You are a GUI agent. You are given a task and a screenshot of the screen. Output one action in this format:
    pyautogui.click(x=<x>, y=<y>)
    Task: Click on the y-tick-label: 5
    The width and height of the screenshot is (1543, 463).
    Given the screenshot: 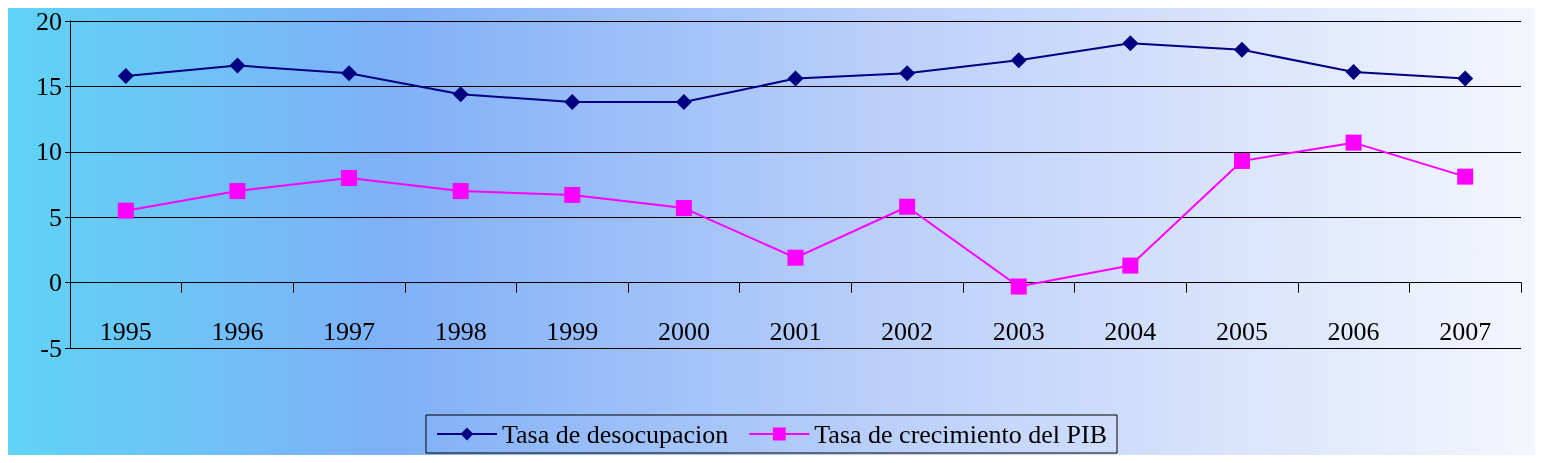 What is the action you would take?
    pyautogui.click(x=55, y=217)
    